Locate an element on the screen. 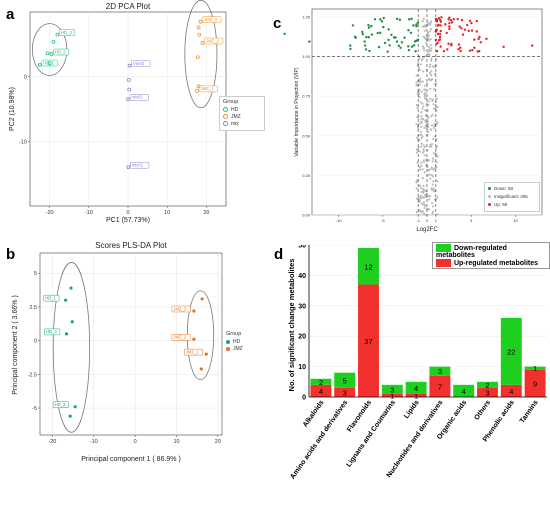  y-tick-label: 20 is located at coordinates (302, 337).